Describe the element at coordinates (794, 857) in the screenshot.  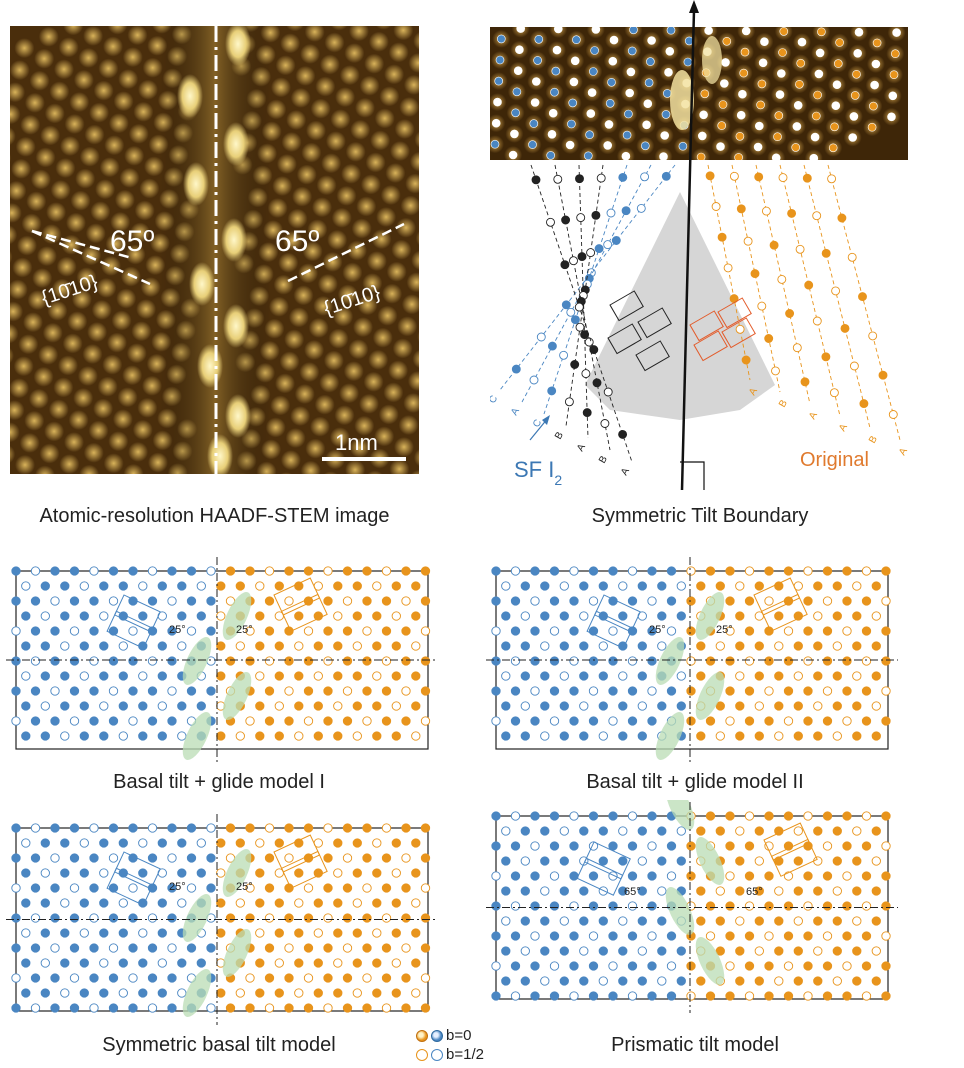
I see `unit-cell-orange` at that location.